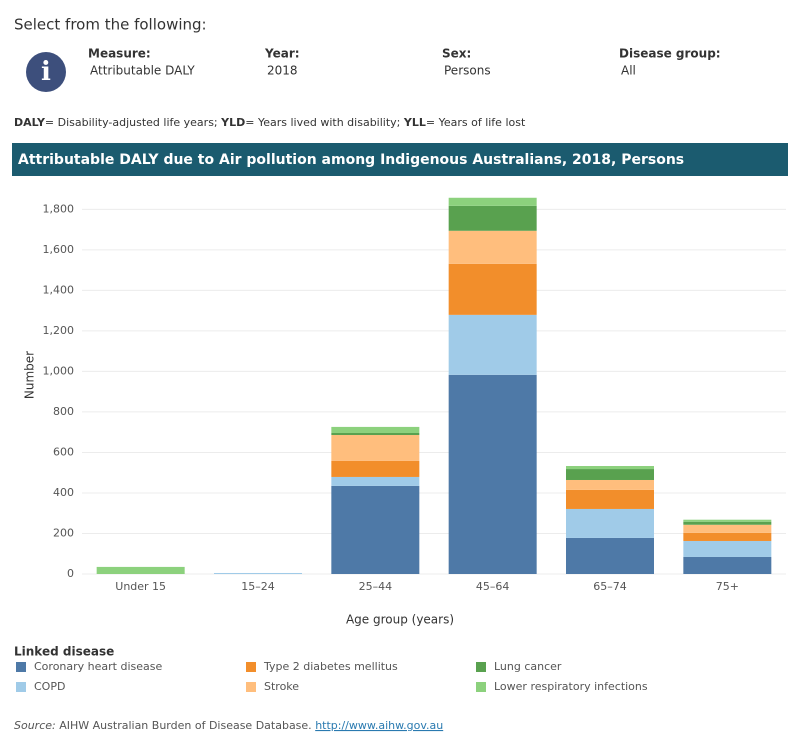 The image size is (800, 750). I want to click on footnote-part: YLD, so click(232, 122).